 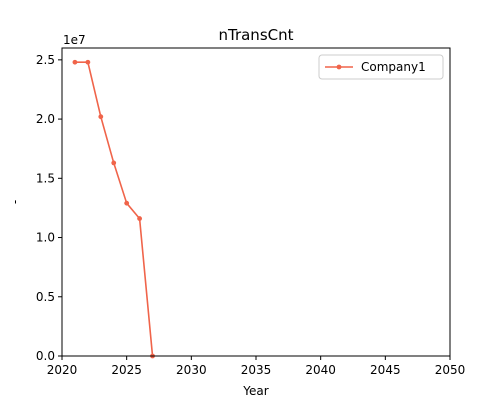 What do you see at coordinates (256, 370) in the screenshot?
I see `x-tick-label: 2035` at bounding box center [256, 370].